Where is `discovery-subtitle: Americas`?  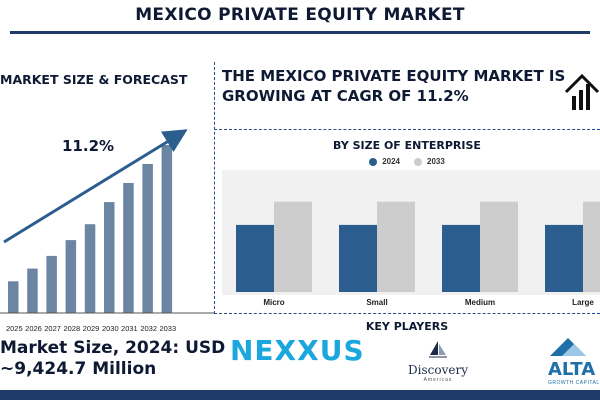
discovery-subtitle: Americas is located at coordinates (438, 380).